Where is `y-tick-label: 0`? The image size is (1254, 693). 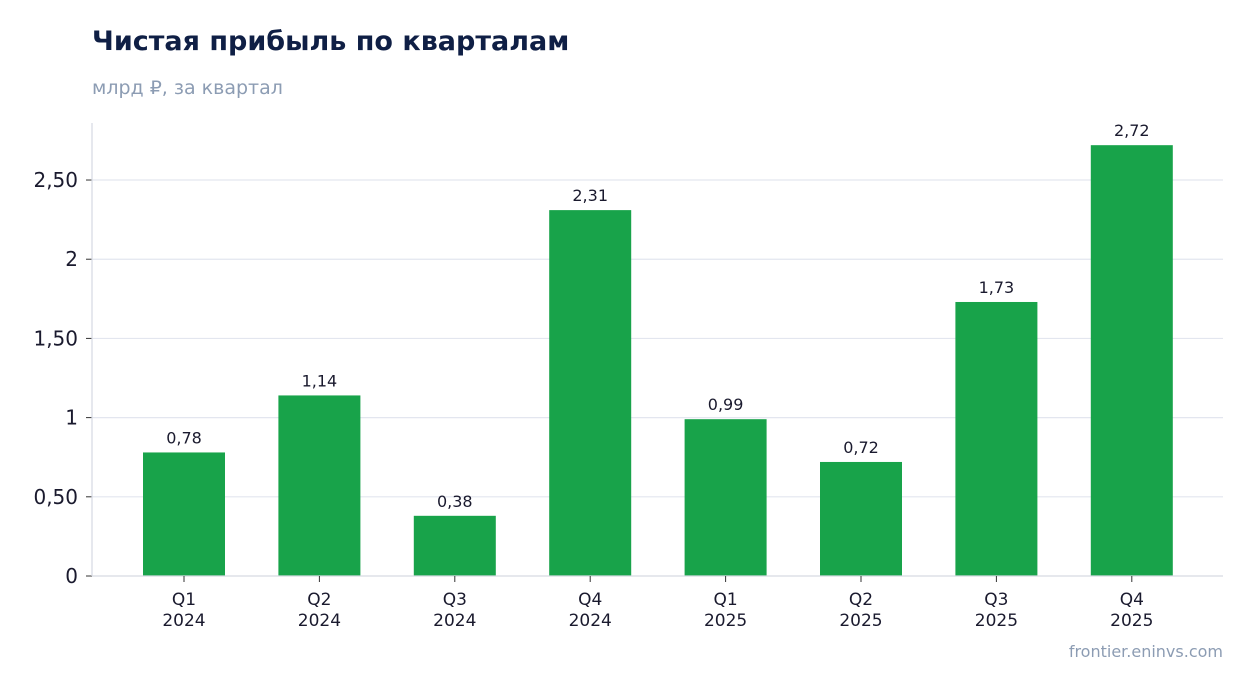 y-tick-label: 0 is located at coordinates (71, 576).